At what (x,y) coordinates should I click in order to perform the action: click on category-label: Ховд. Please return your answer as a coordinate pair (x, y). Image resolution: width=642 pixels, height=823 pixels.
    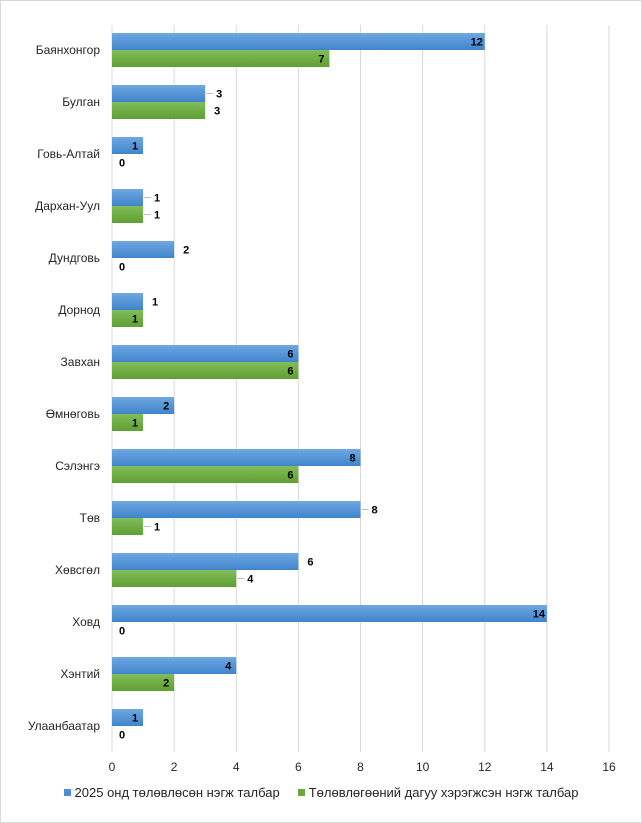
    Looking at the image, I should click on (86, 622).